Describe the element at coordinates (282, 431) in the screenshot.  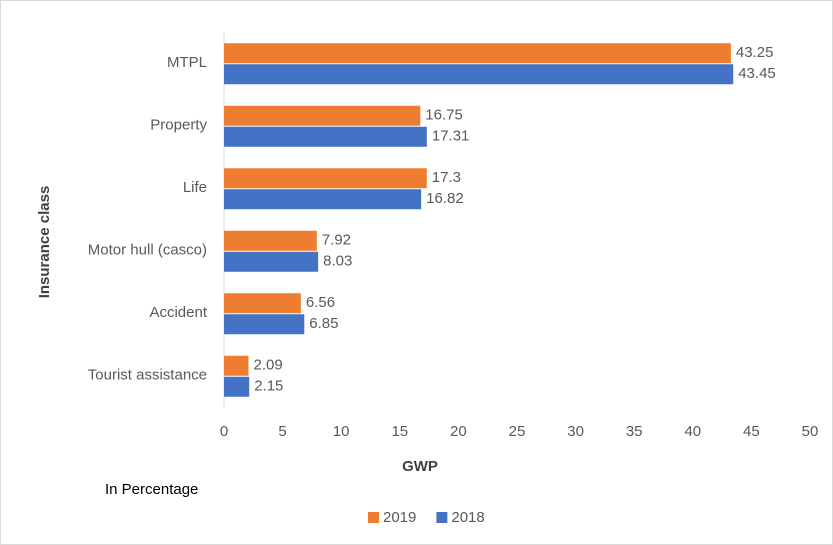
I see `x-tick-label: 5` at that location.